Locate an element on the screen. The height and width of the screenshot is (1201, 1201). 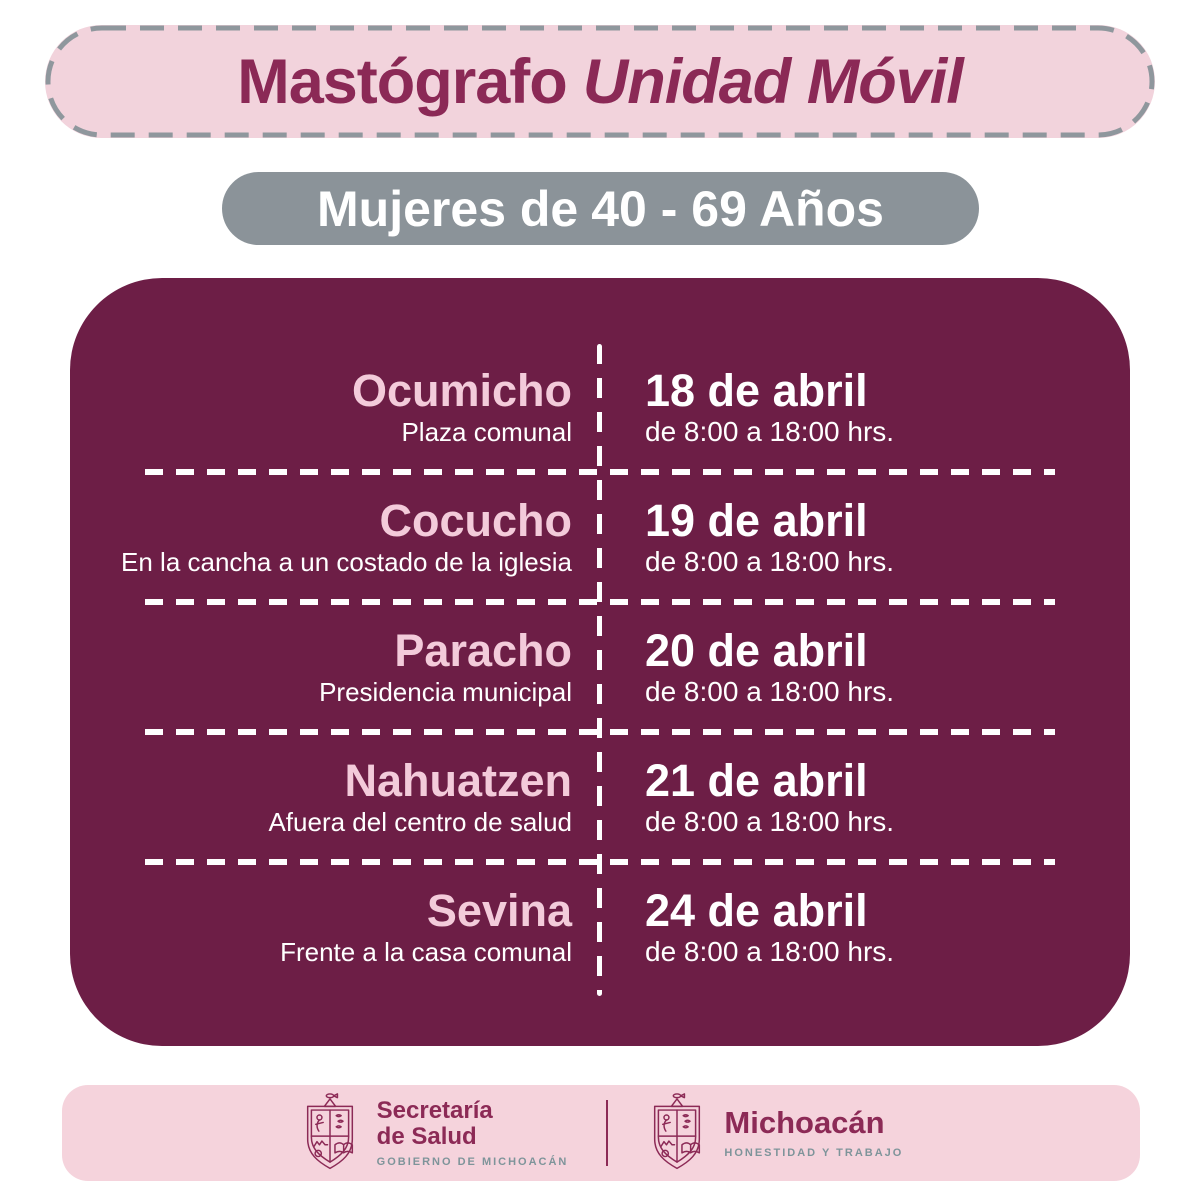
location-name: Ocumicho is located at coordinates (461, 391).